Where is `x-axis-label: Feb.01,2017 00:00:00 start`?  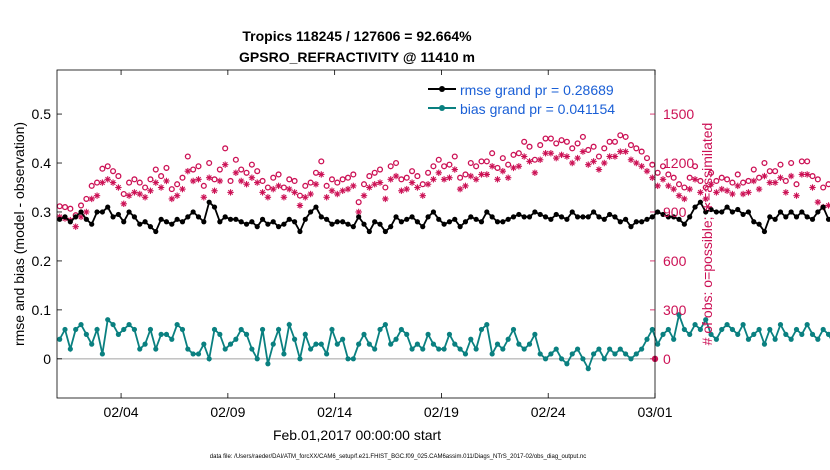
x-axis-label: Feb.01,2017 00:00:00 start is located at coordinates (357, 435).